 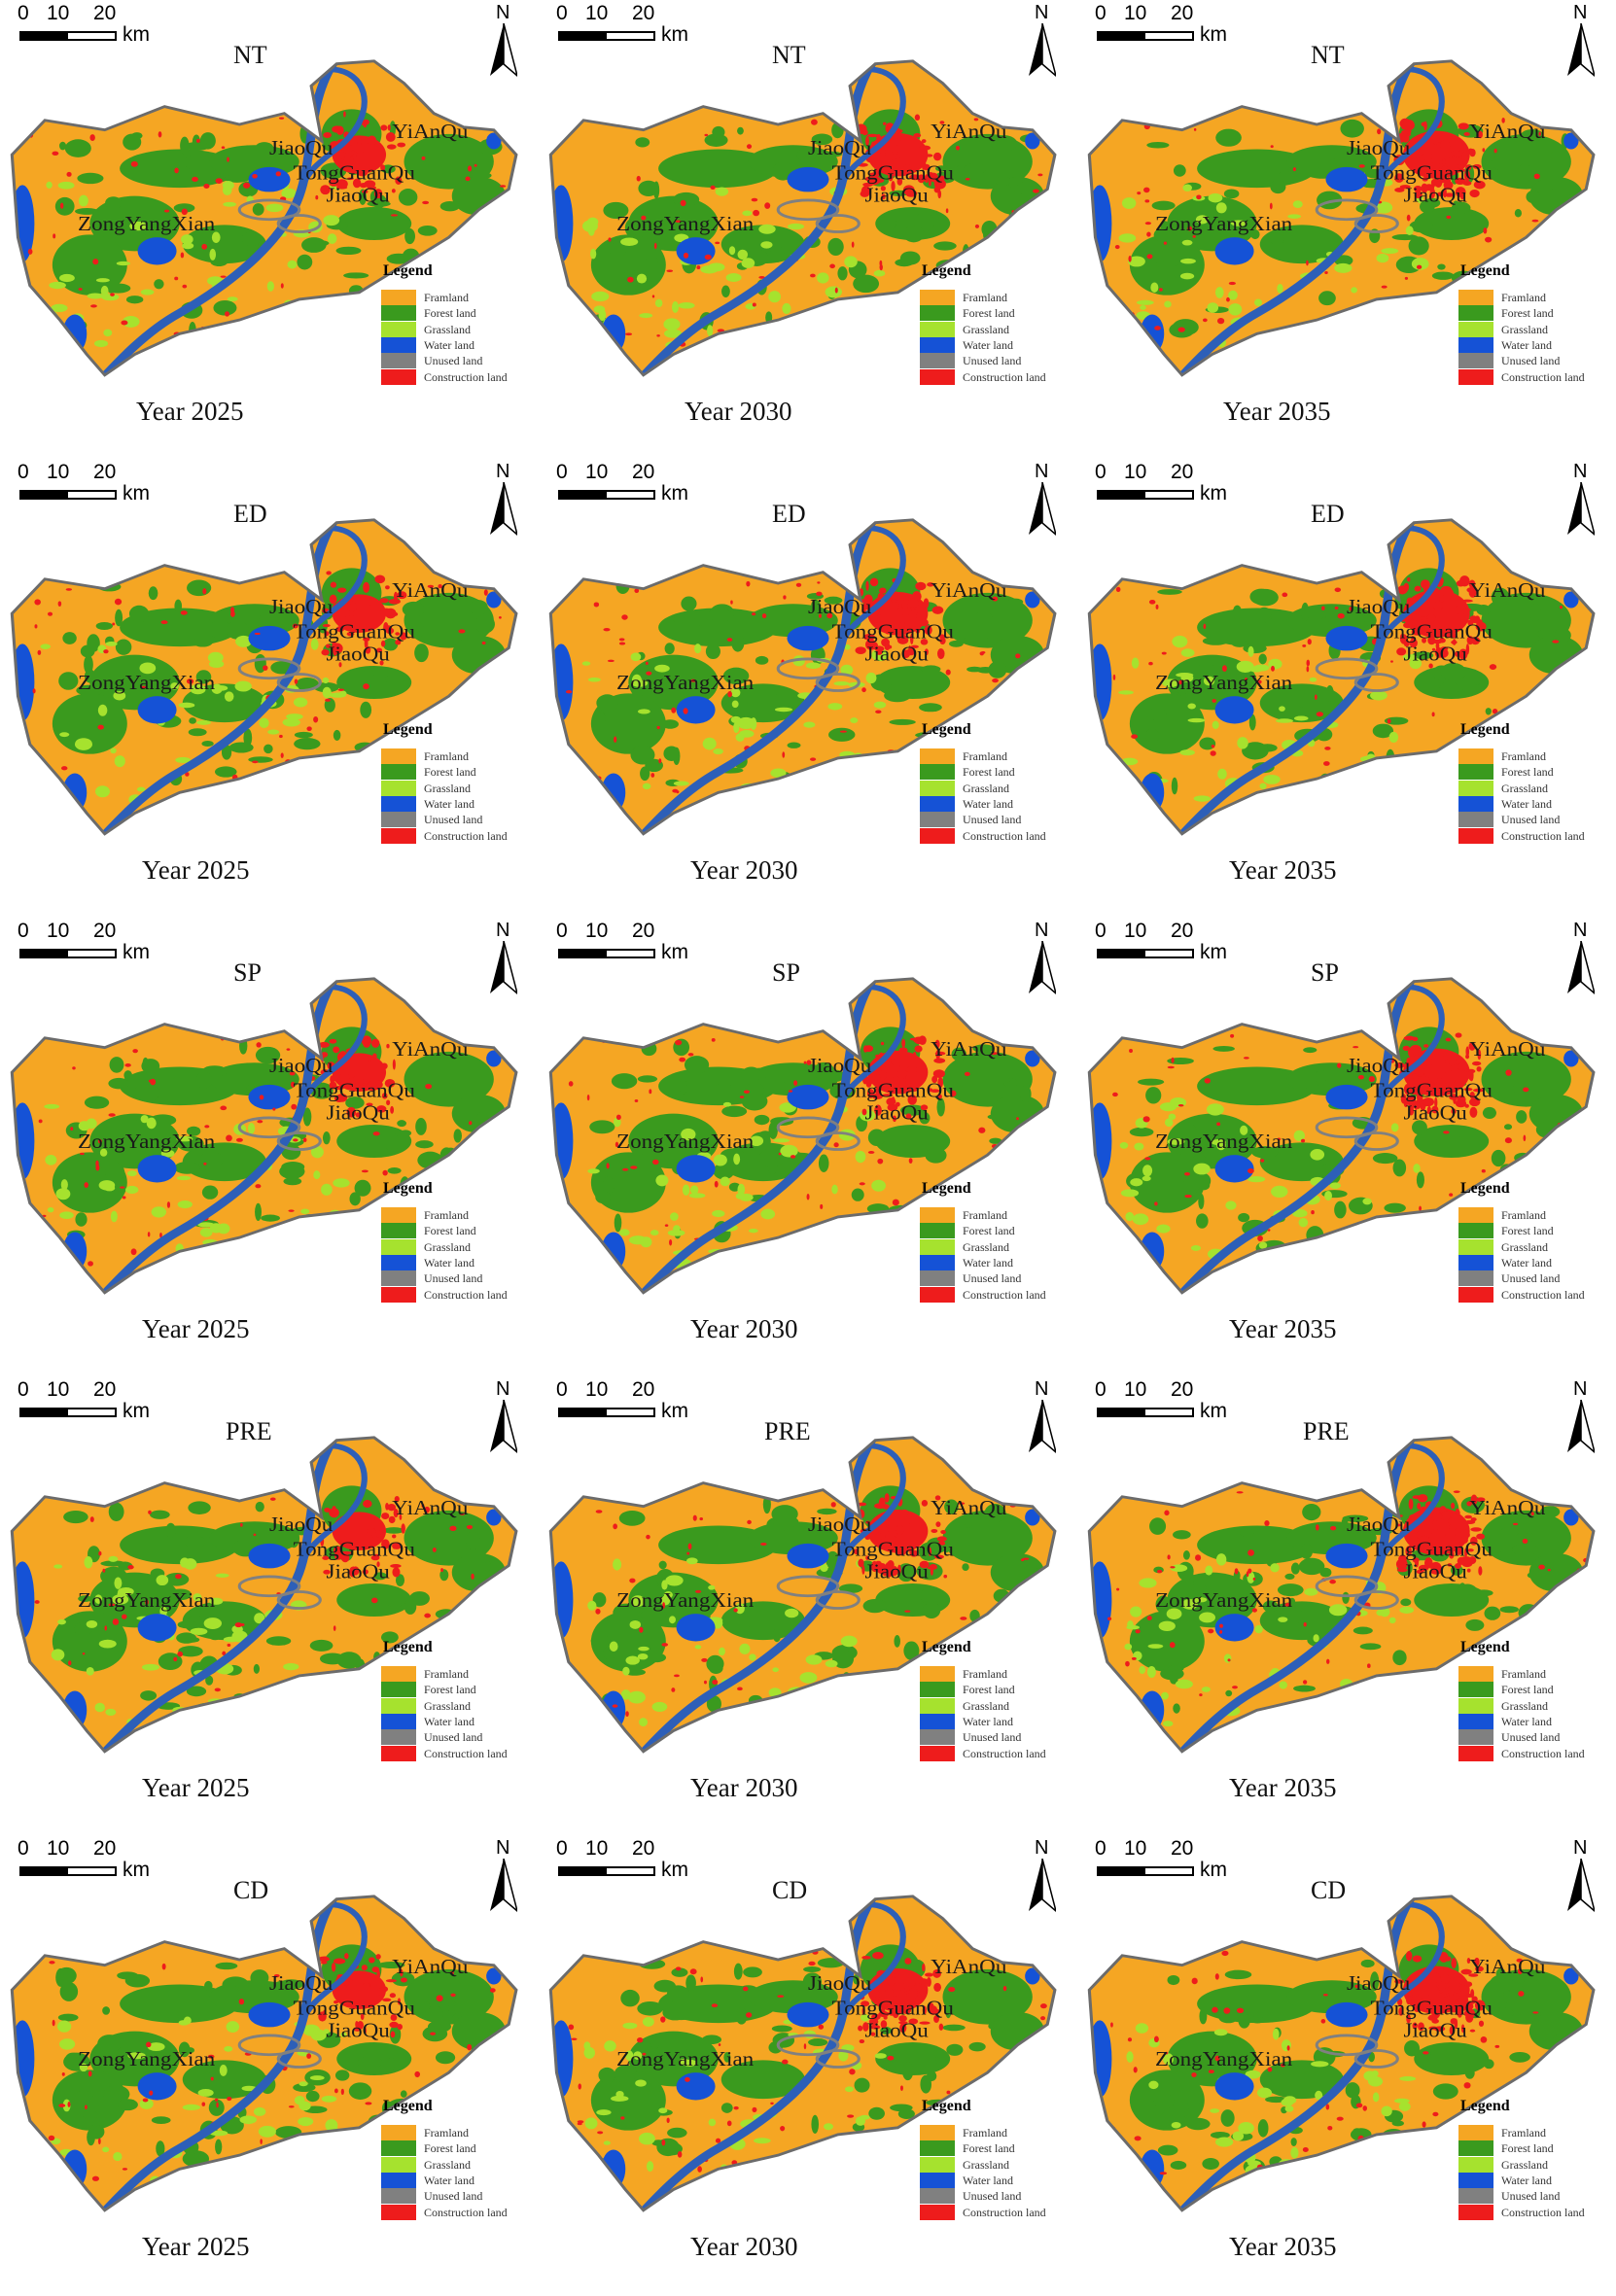 What do you see at coordinates (789, 55) in the screenshot?
I see `scenario-label: NT` at bounding box center [789, 55].